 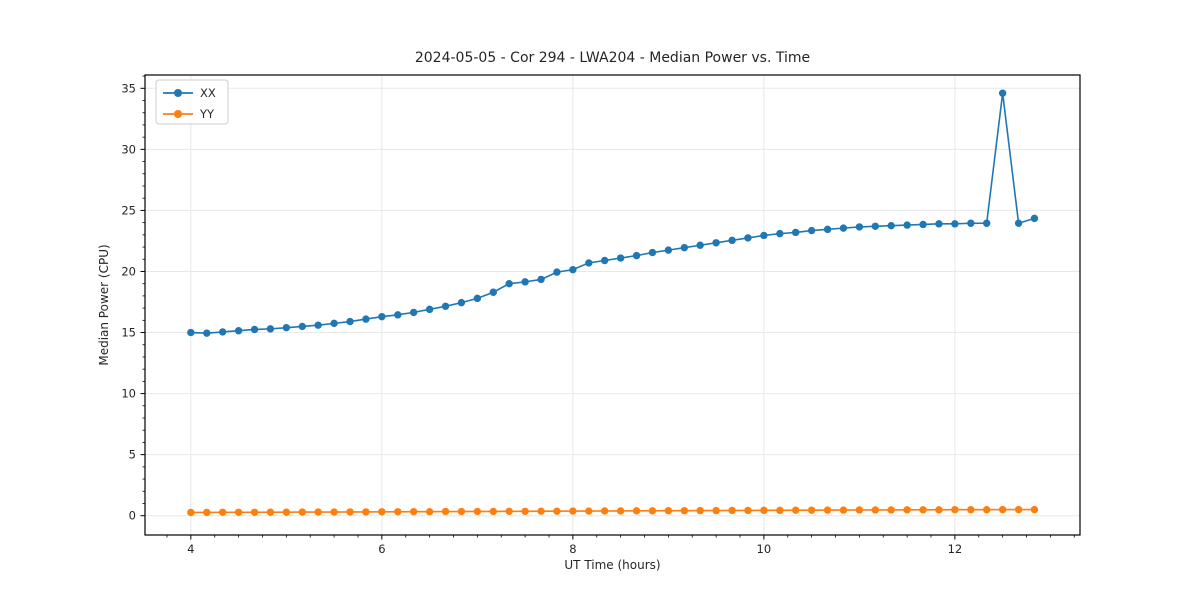 I want to click on y-axis-label: Median Power (CPU), so click(x=104, y=305).